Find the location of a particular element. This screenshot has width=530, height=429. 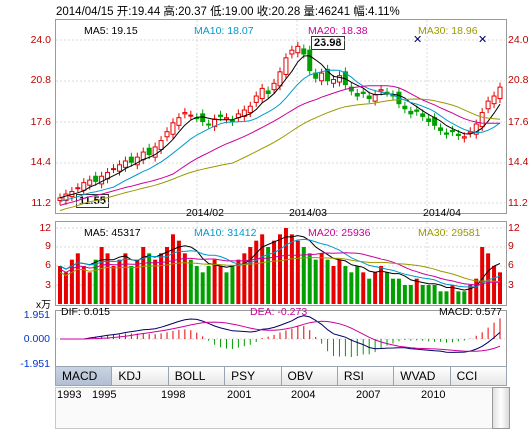

vol-ma5-legend: MA5: 45317 is located at coordinates (112, 233).